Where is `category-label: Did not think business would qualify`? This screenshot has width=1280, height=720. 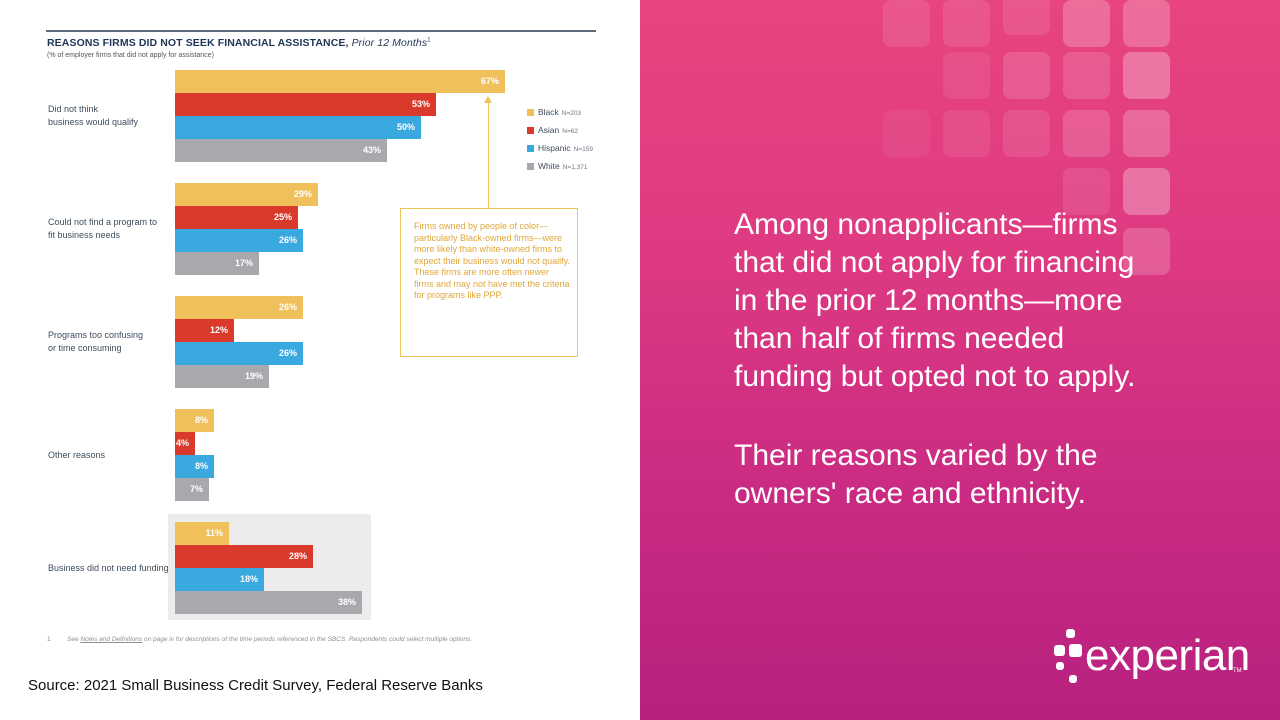
category-label: Did not think business would qualify is located at coordinates (93, 115).